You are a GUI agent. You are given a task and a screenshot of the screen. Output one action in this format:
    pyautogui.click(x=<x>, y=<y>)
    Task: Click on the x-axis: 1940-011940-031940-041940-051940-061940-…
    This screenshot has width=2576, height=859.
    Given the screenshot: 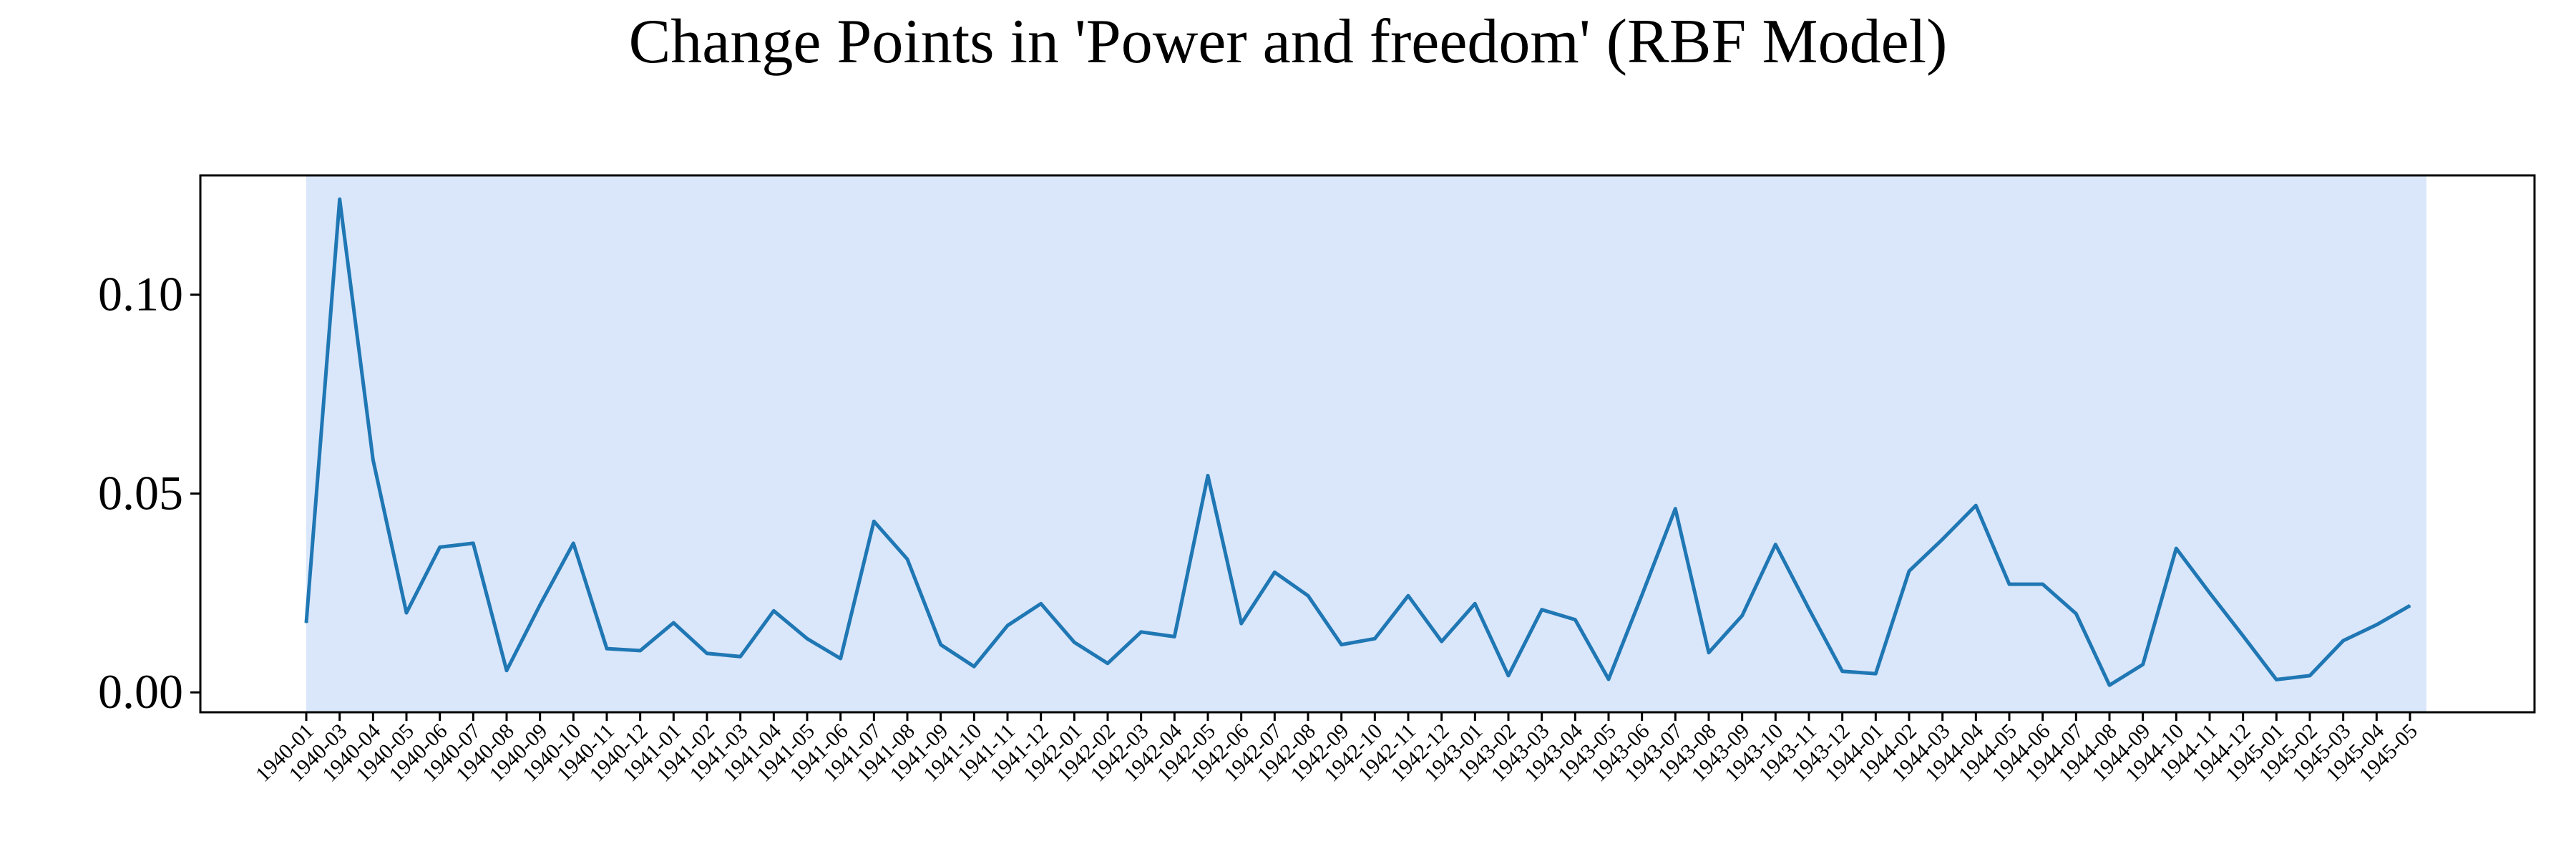 What is the action you would take?
    pyautogui.click(x=1336, y=749)
    